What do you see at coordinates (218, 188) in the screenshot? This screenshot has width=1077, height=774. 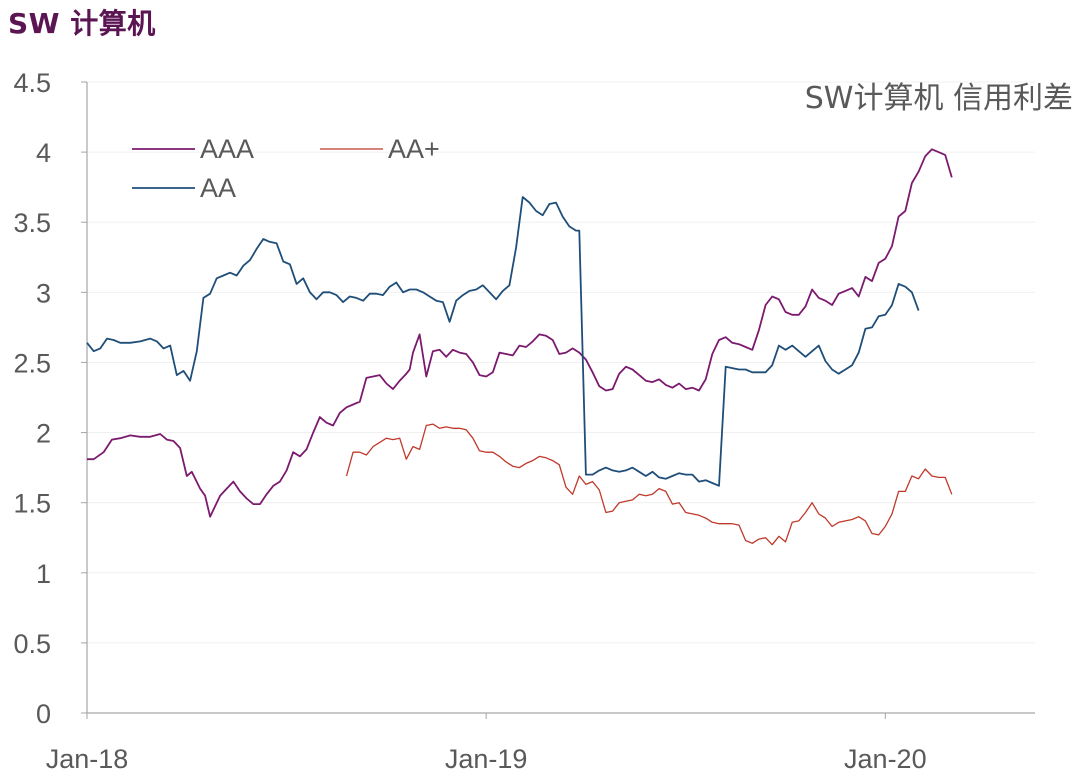 I see `legend-label-aa: AA` at bounding box center [218, 188].